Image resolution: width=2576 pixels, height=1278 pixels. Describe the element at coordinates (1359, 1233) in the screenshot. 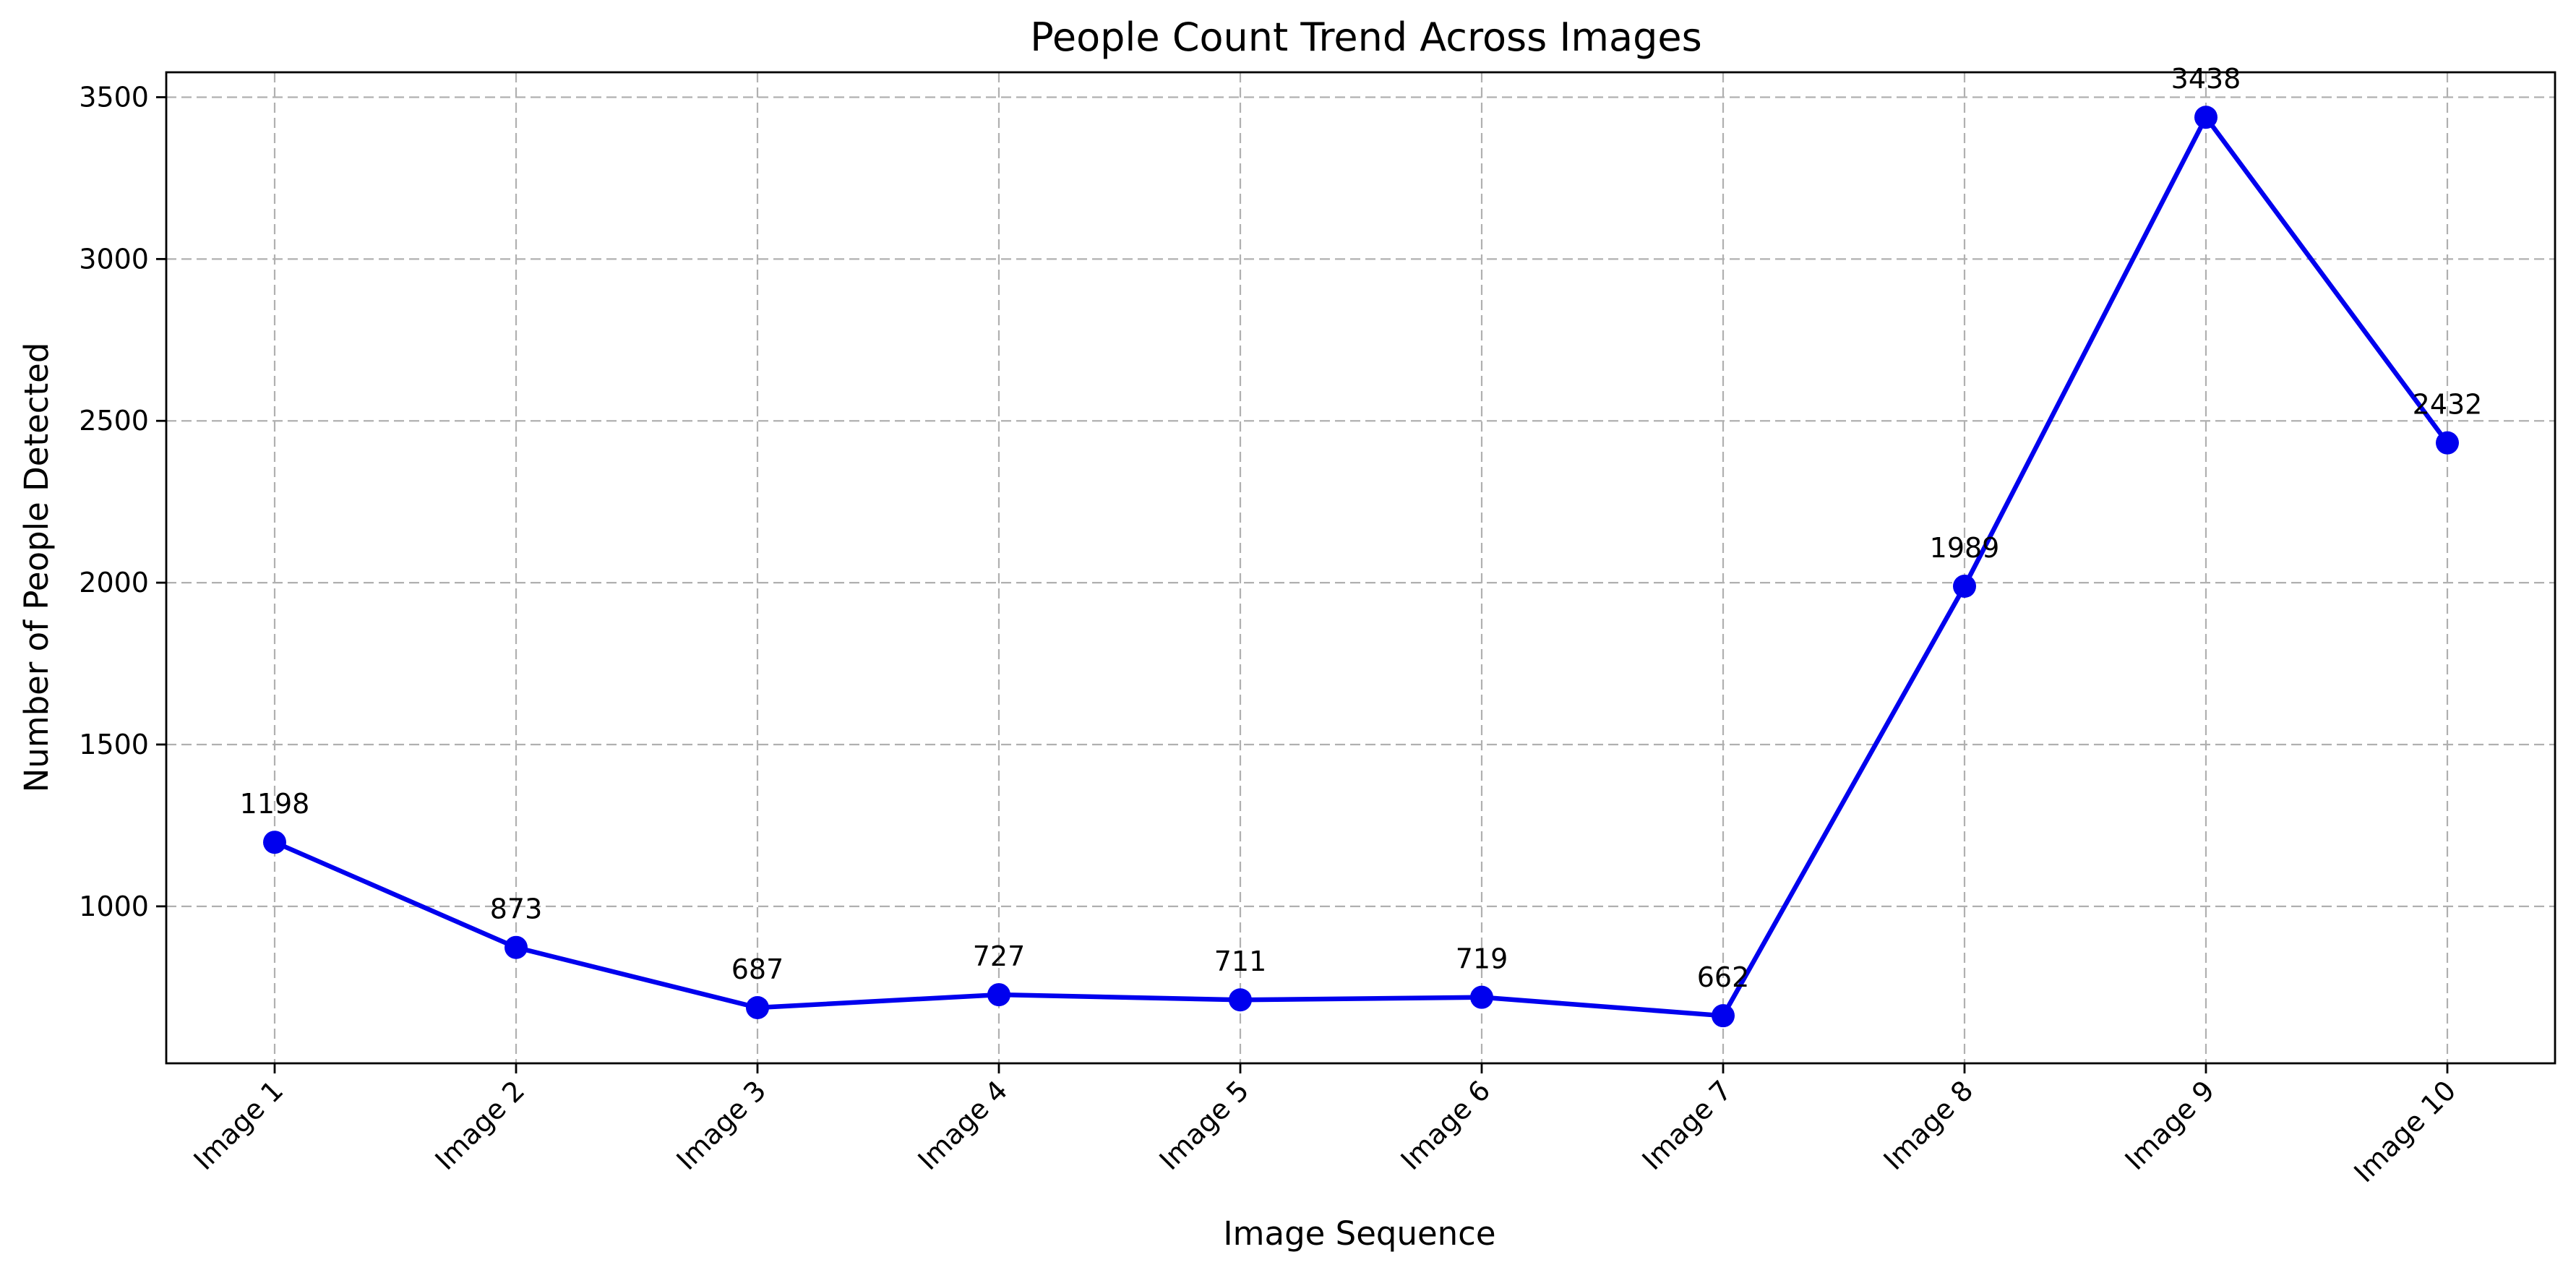

I see `x-axis-label: Image Sequence` at that location.